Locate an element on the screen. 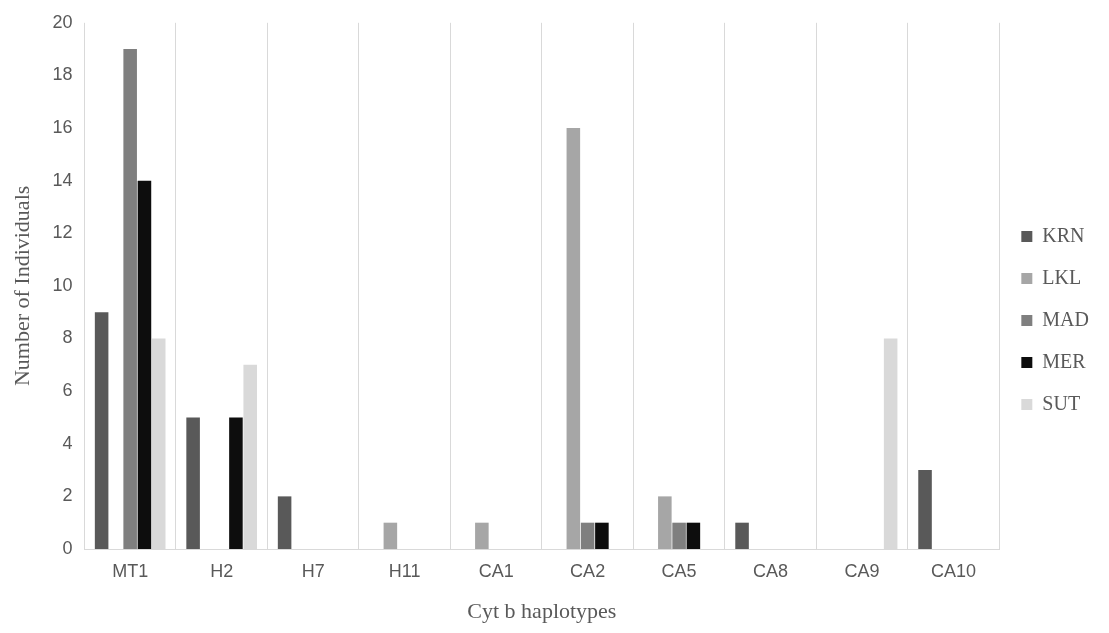 The width and height of the screenshot is (1109, 633). y-tick-label: 20 is located at coordinates (62, 21).